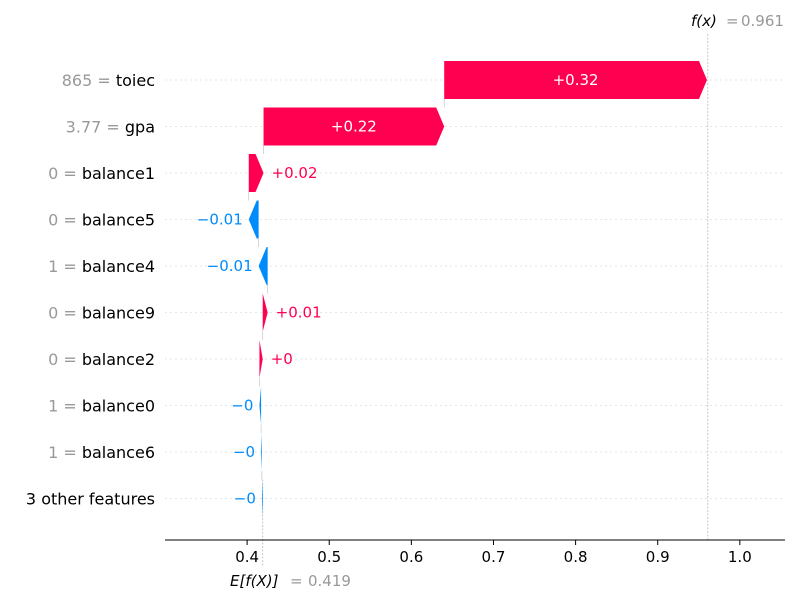 The image size is (801, 600). What do you see at coordinates (118, 359) in the screenshot?
I see `feature-name: balance2` at bounding box center [118, 359].